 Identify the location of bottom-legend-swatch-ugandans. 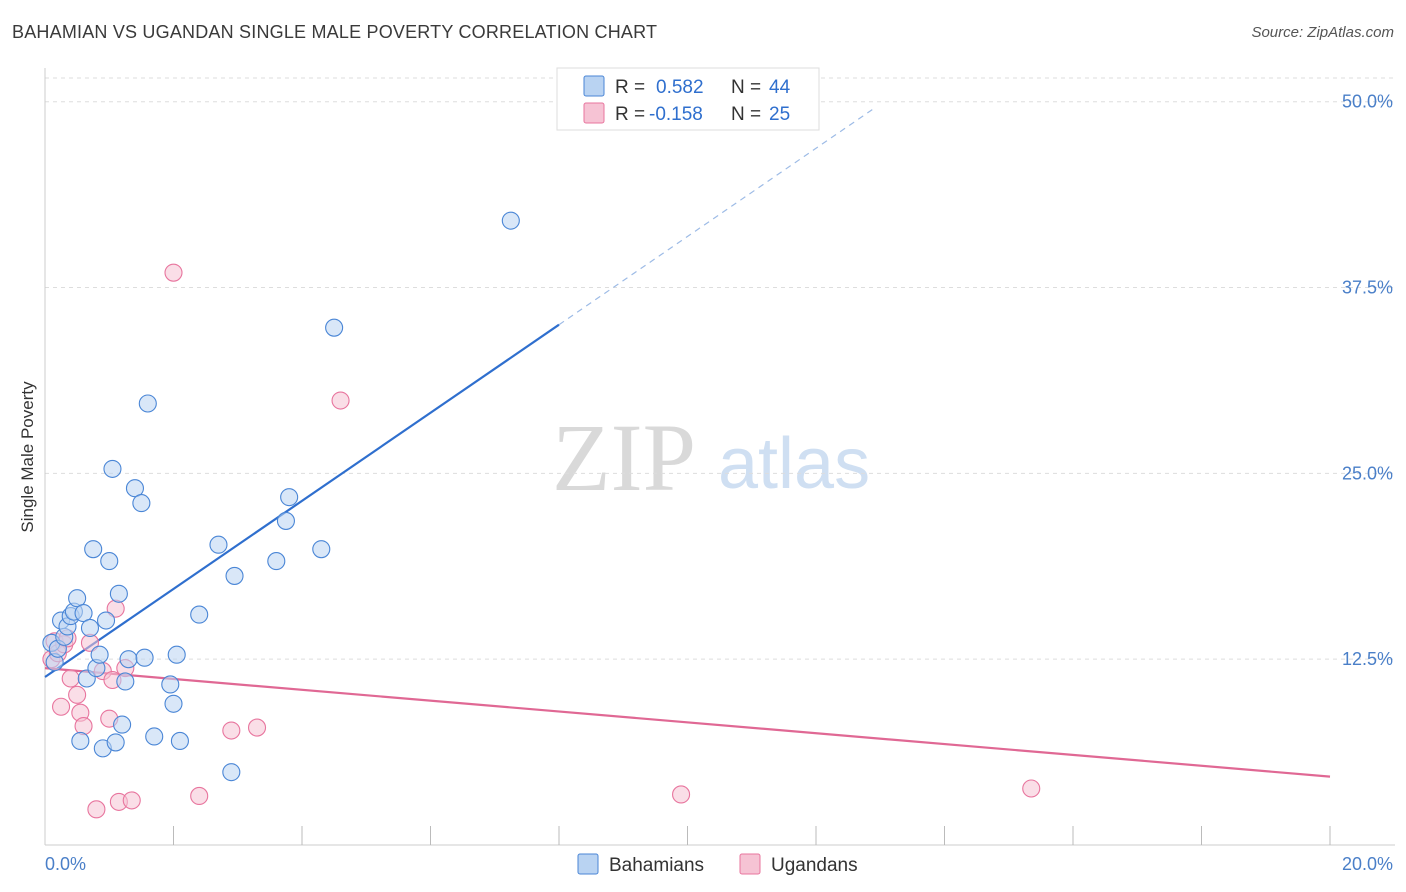
(750, 864).